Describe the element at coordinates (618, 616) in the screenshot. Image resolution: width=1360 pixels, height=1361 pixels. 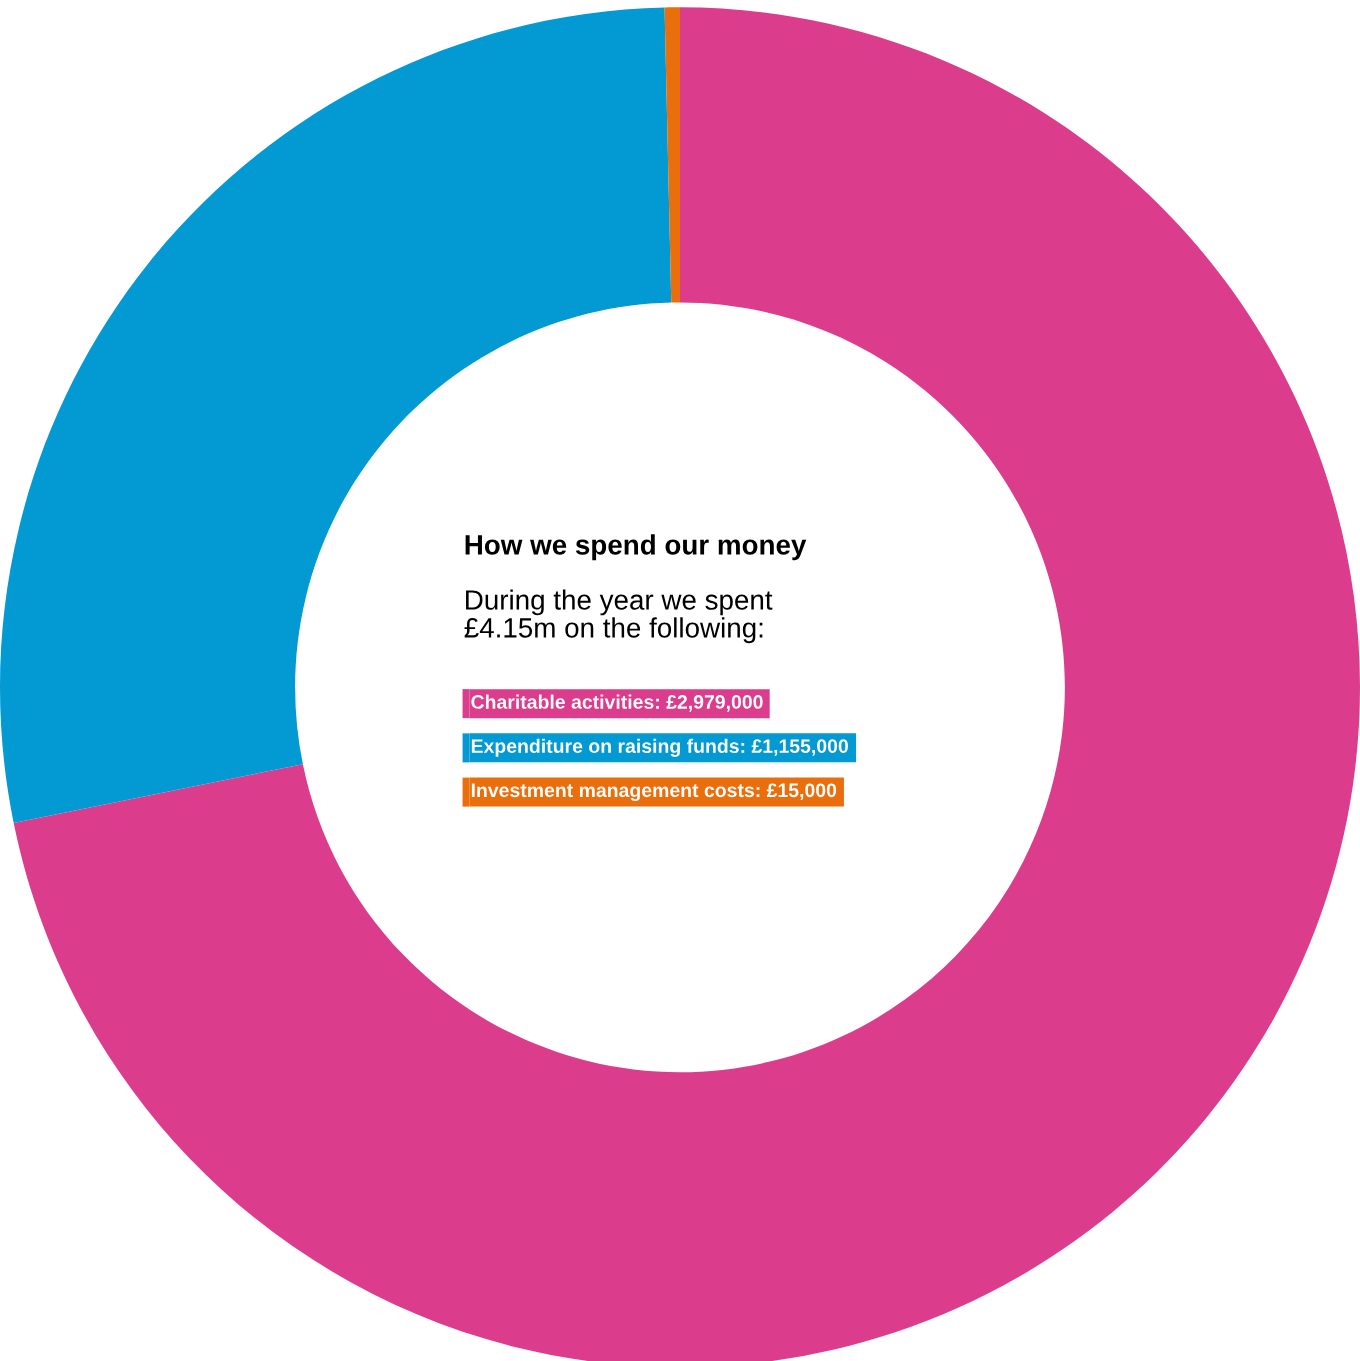
I see `text: During the year we spent £4.15m on the following:` at that location.